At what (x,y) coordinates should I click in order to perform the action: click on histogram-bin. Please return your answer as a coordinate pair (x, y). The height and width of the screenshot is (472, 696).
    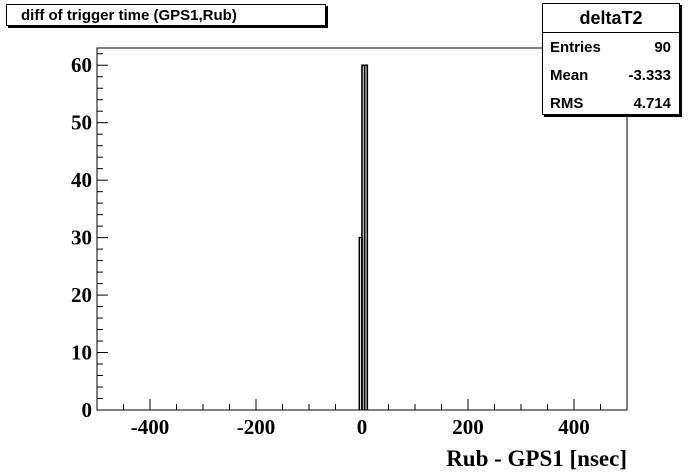
    Looking at the image, I should click on (366, 237).